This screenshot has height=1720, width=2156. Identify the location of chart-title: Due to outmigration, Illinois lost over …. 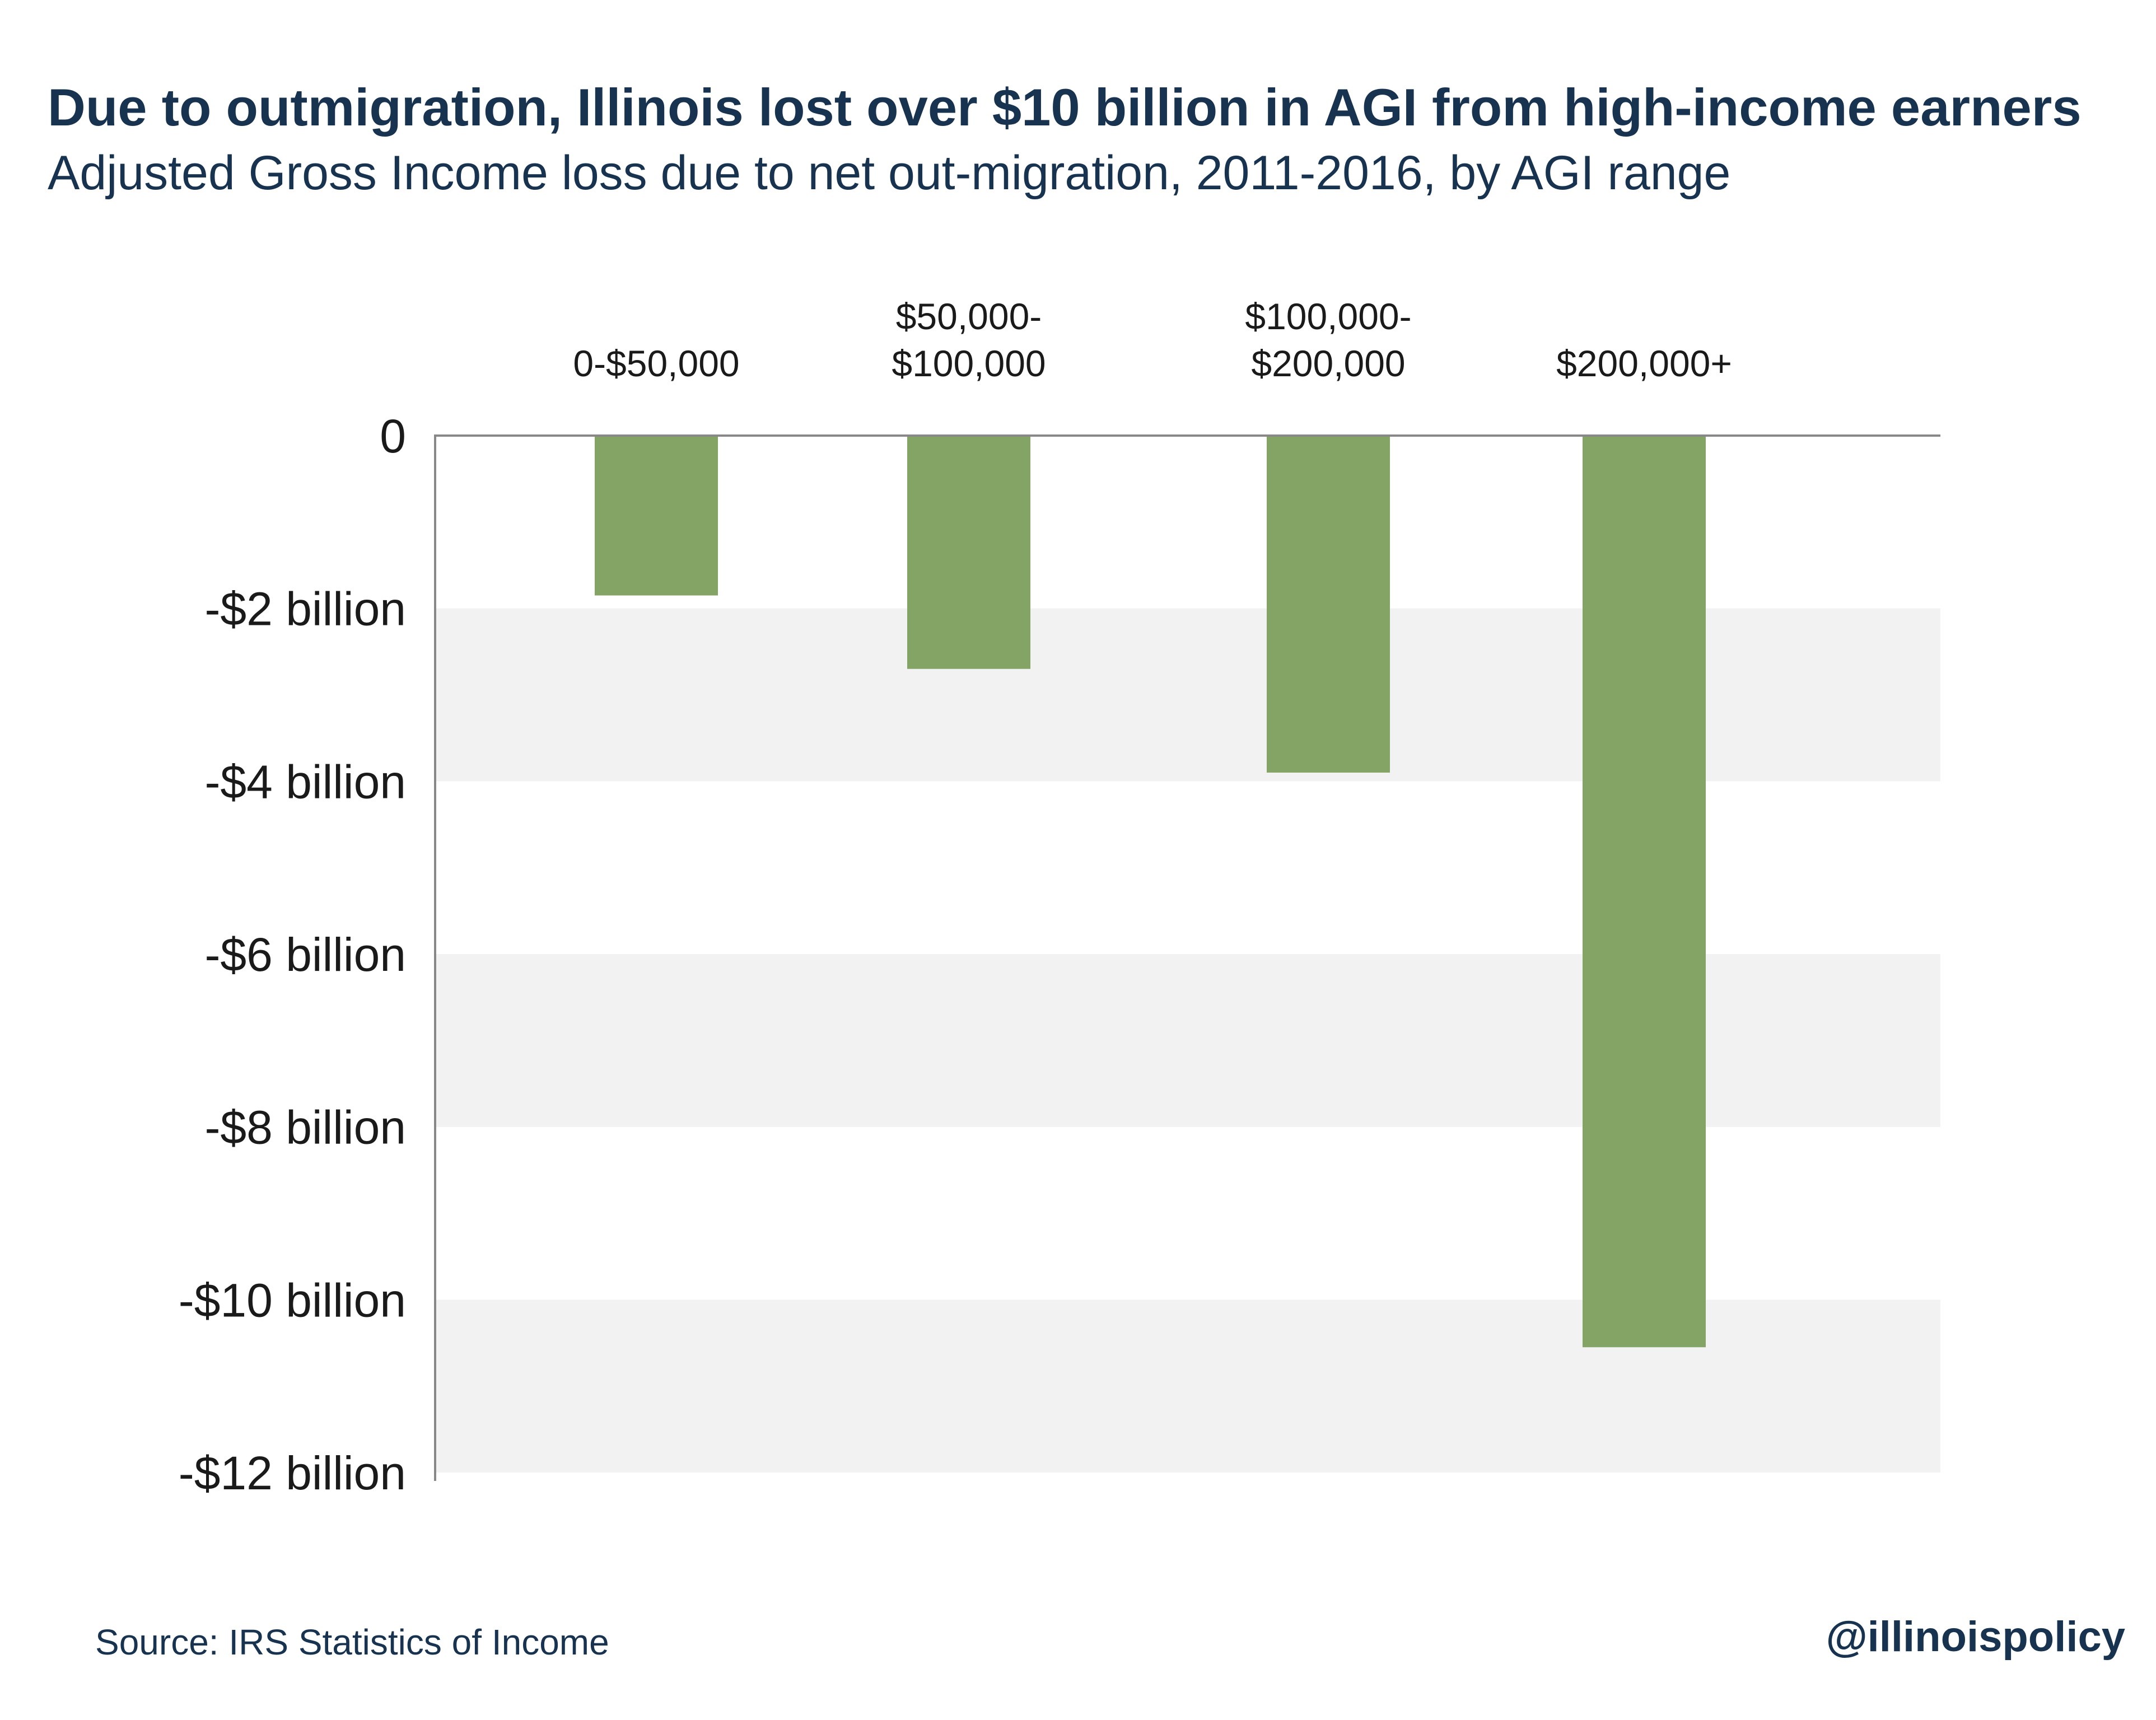
(1065, 107).